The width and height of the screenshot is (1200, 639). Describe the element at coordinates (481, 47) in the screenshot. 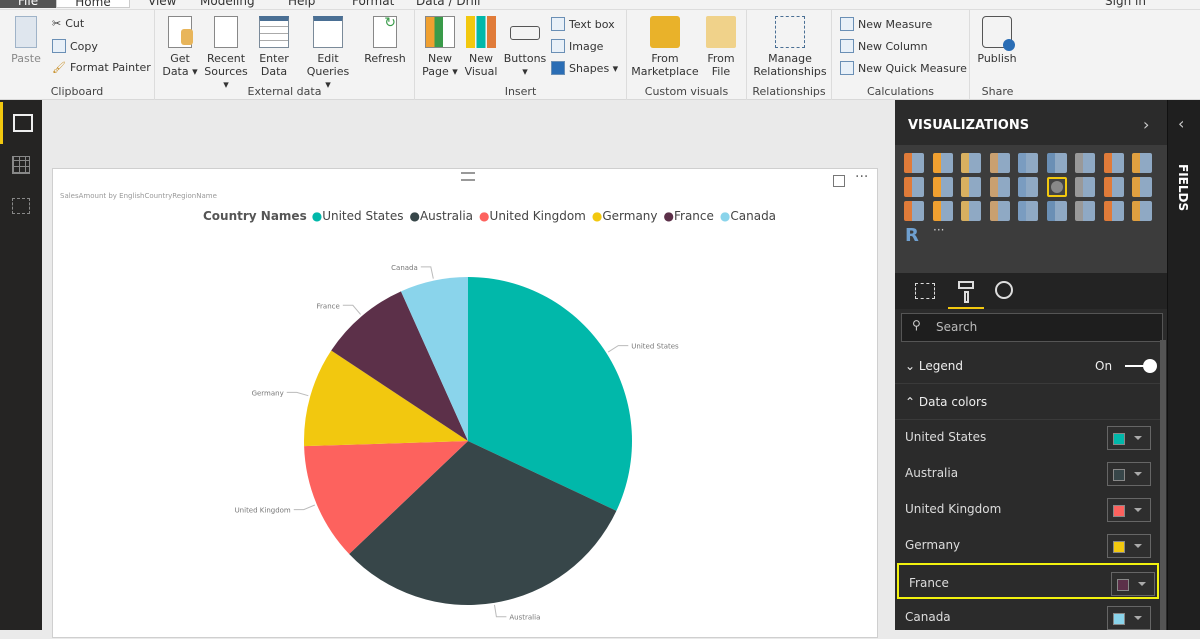

I see `new-visual-button: New Visual` at that location.